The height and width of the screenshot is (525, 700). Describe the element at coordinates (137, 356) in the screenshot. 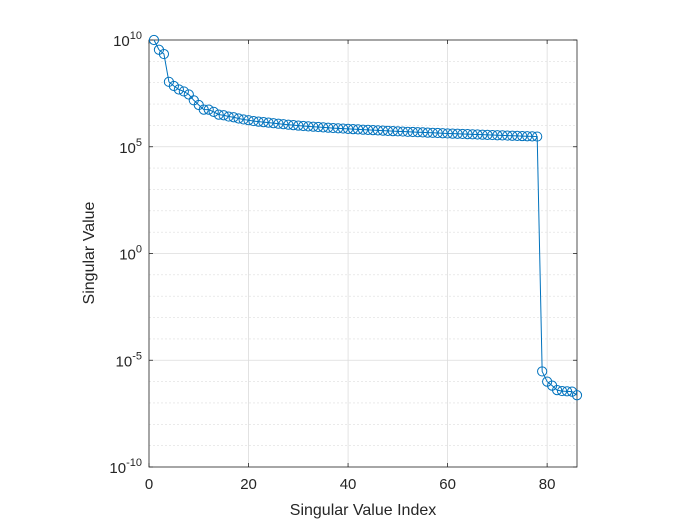

I see `y-tick-exponent: -5` at that location.